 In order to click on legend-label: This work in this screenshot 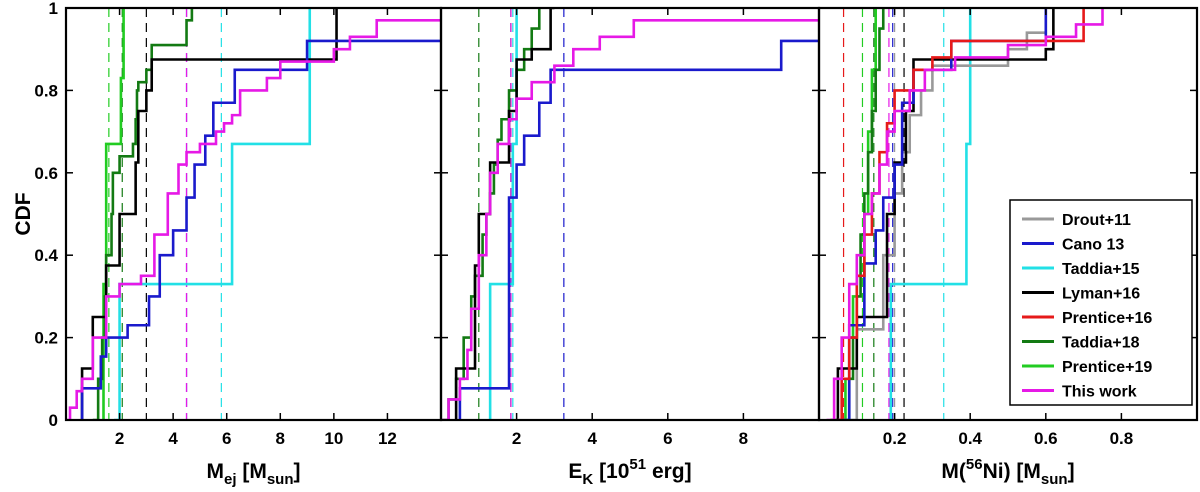, I will do `click(1099, 392)`.